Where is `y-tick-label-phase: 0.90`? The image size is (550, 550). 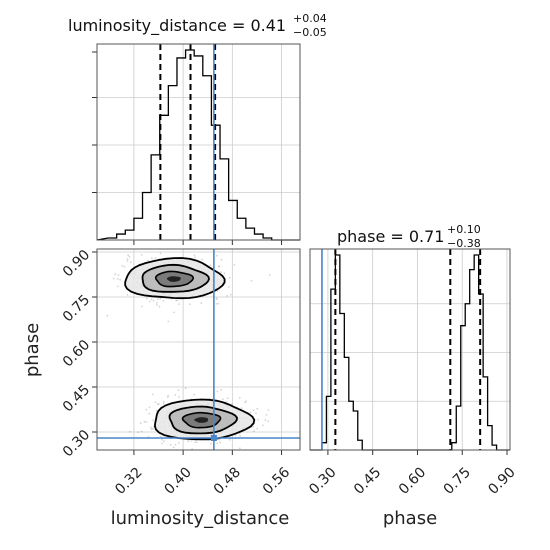
y-tick-label-phase: 0.90 is located at coordinates (76, 263).